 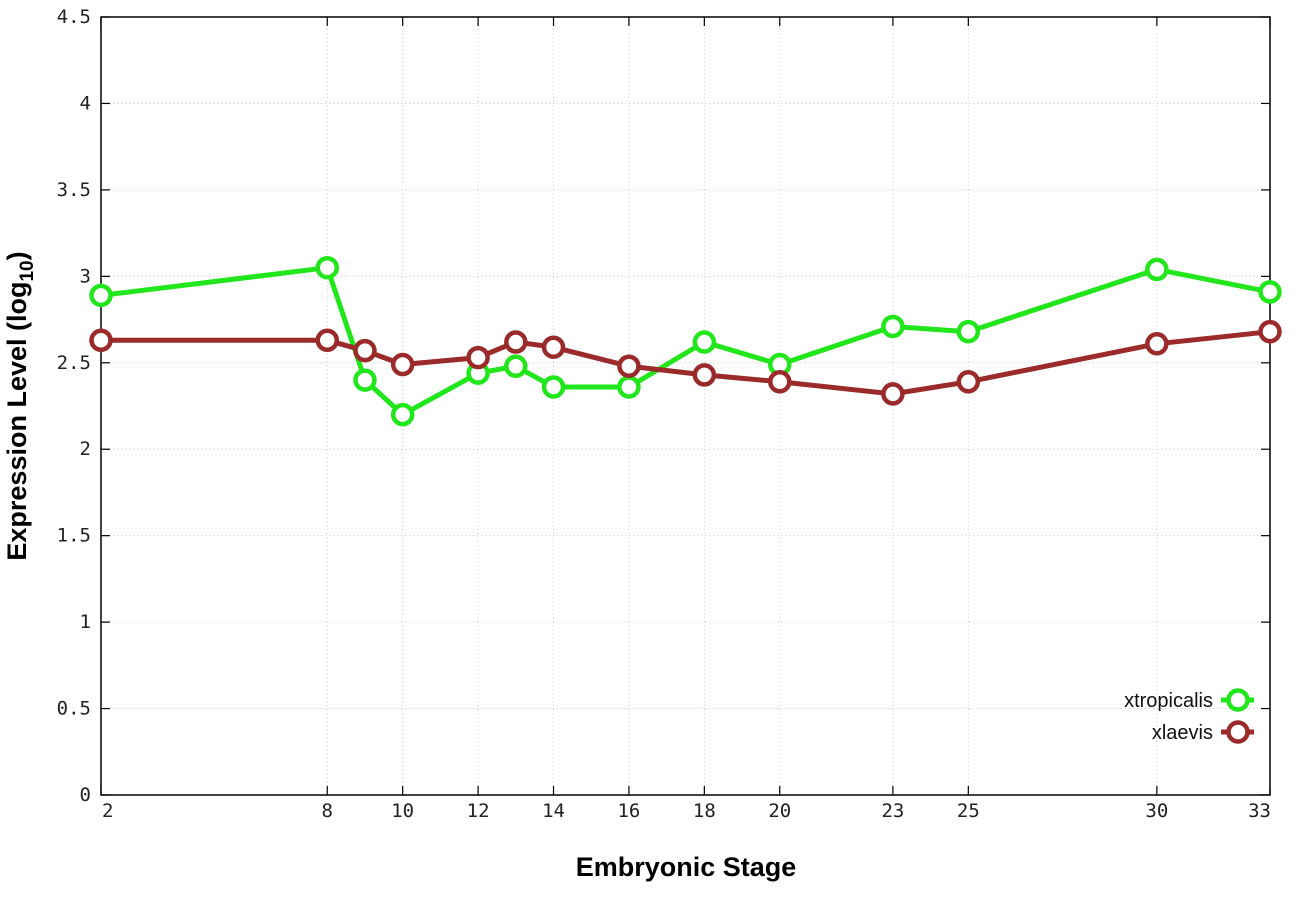 What do you see at coordinates (968, 811) in the screenshot?
I see `x-tick-label: 25` at bounding box center [968, 811].